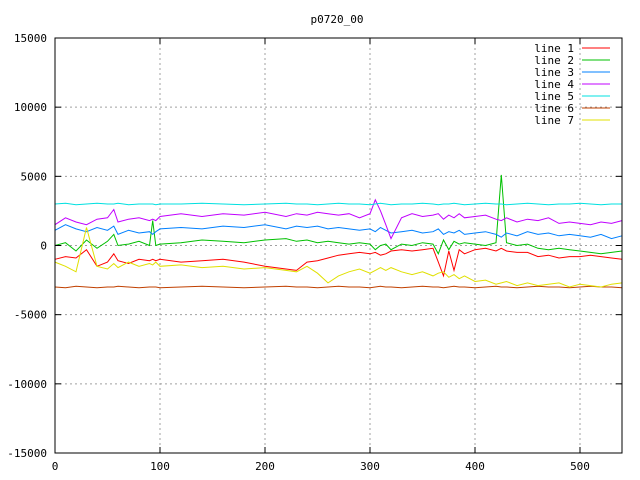 The width and height of the screenshot is (640, 480). I want to click on y-tick-label: 0, so click(43, 246).